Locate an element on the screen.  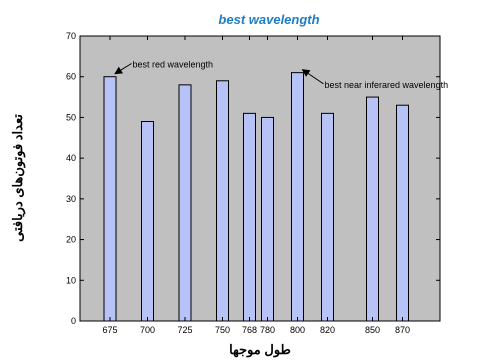
y-tick-label: 50 is located at coordinates (71, 117).